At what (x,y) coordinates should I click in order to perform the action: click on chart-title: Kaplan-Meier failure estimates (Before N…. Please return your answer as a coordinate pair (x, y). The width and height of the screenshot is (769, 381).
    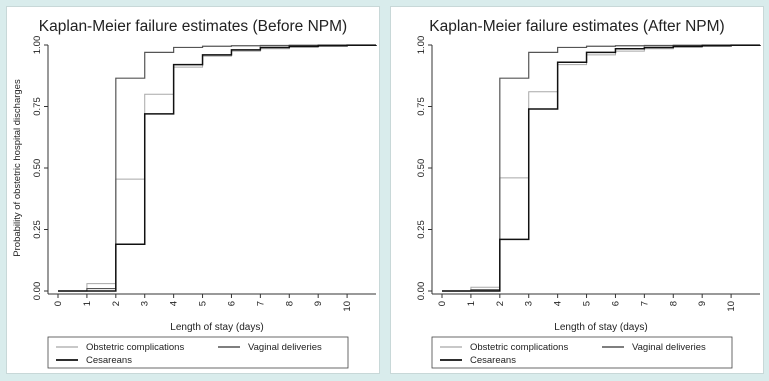
    Looking at the image, I should click on (193, 26).